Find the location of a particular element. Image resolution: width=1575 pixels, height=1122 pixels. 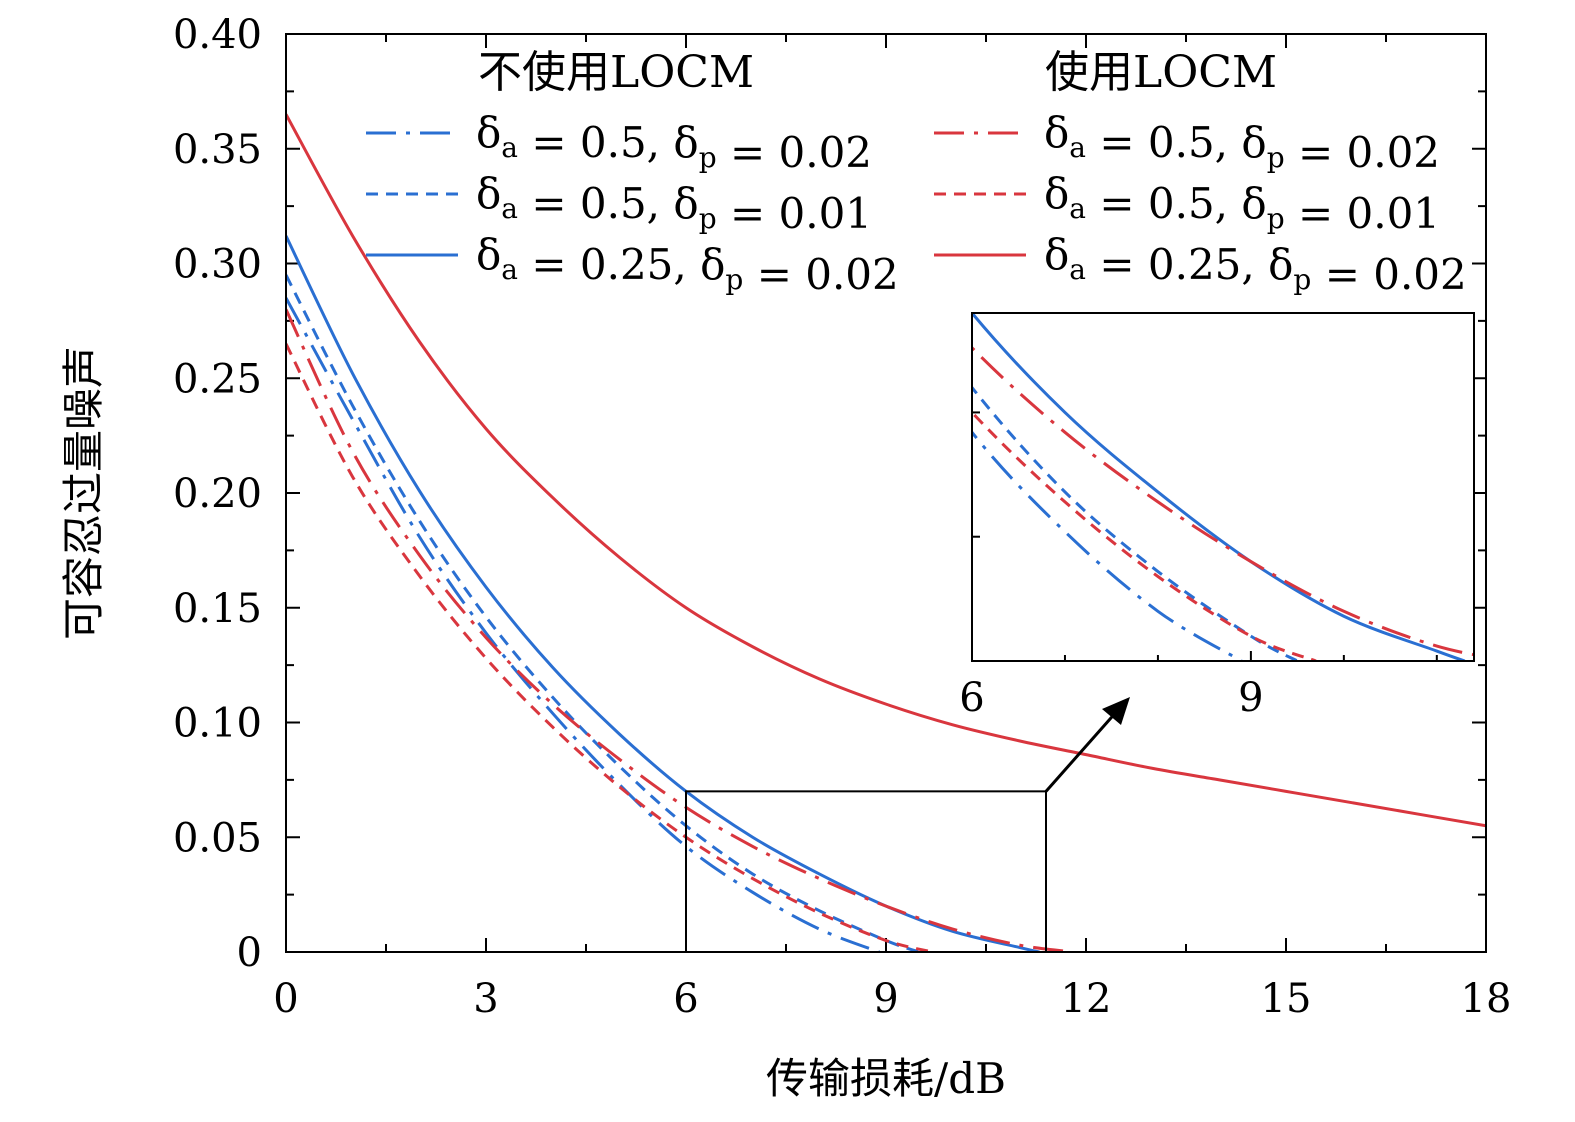

x-tick-label: 0 is located at coordinates (285, 999).